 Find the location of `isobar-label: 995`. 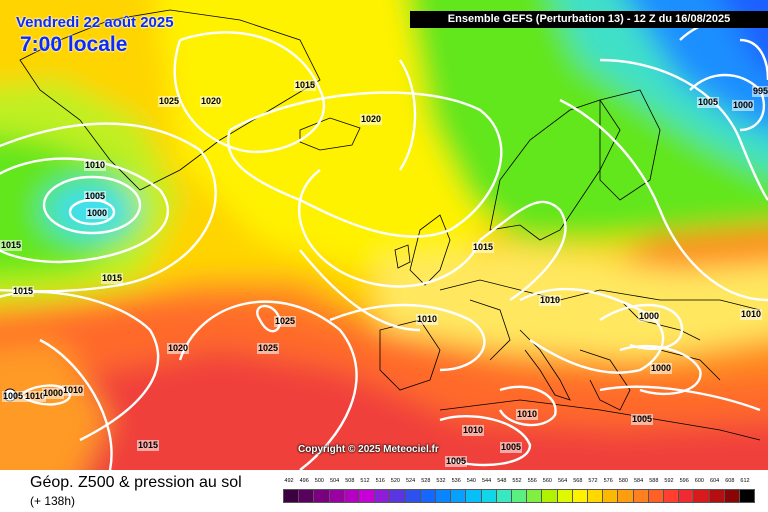

isobar-label: 995 is located at coordinates (760, 91).